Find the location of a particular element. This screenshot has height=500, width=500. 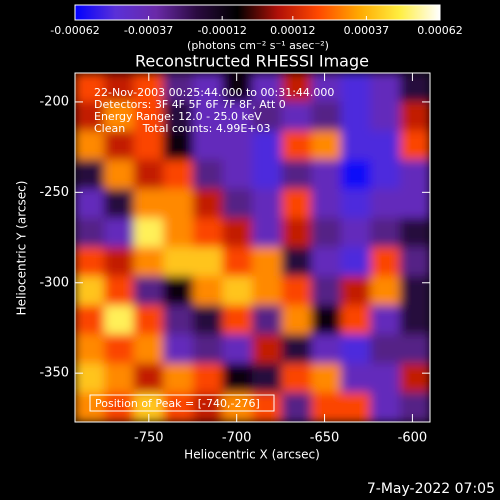

colorbar is located at coordinates (257, 12).